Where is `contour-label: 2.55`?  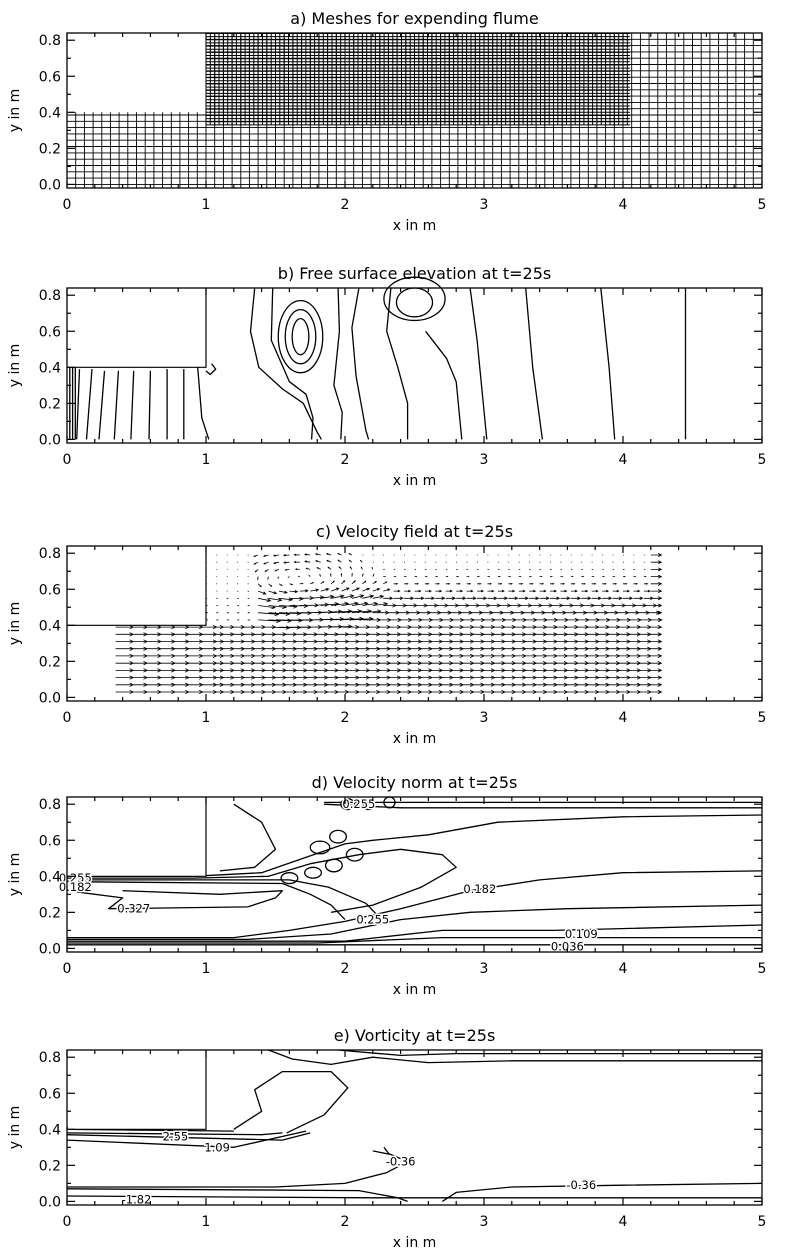
contour-label: 2.55 is located at coordinates (176, 1137).